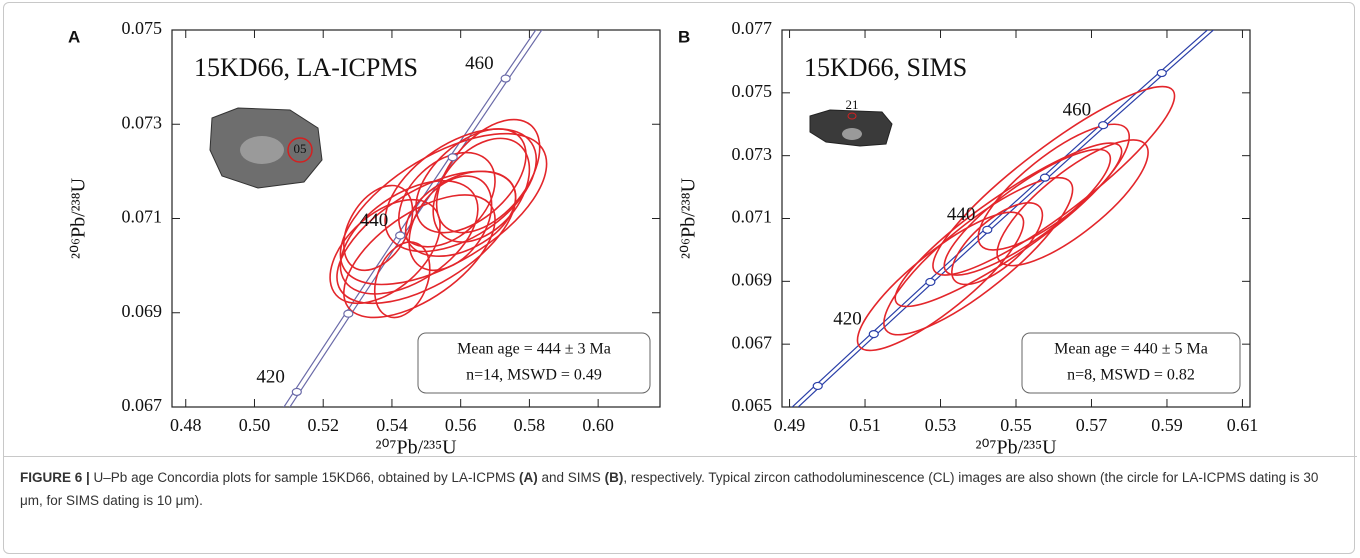 This screenshot has height=558, width=1360. Describe the element at coordinates (865, 425) in the screenshot. I see `x-tick-label: 0.51` at that location.